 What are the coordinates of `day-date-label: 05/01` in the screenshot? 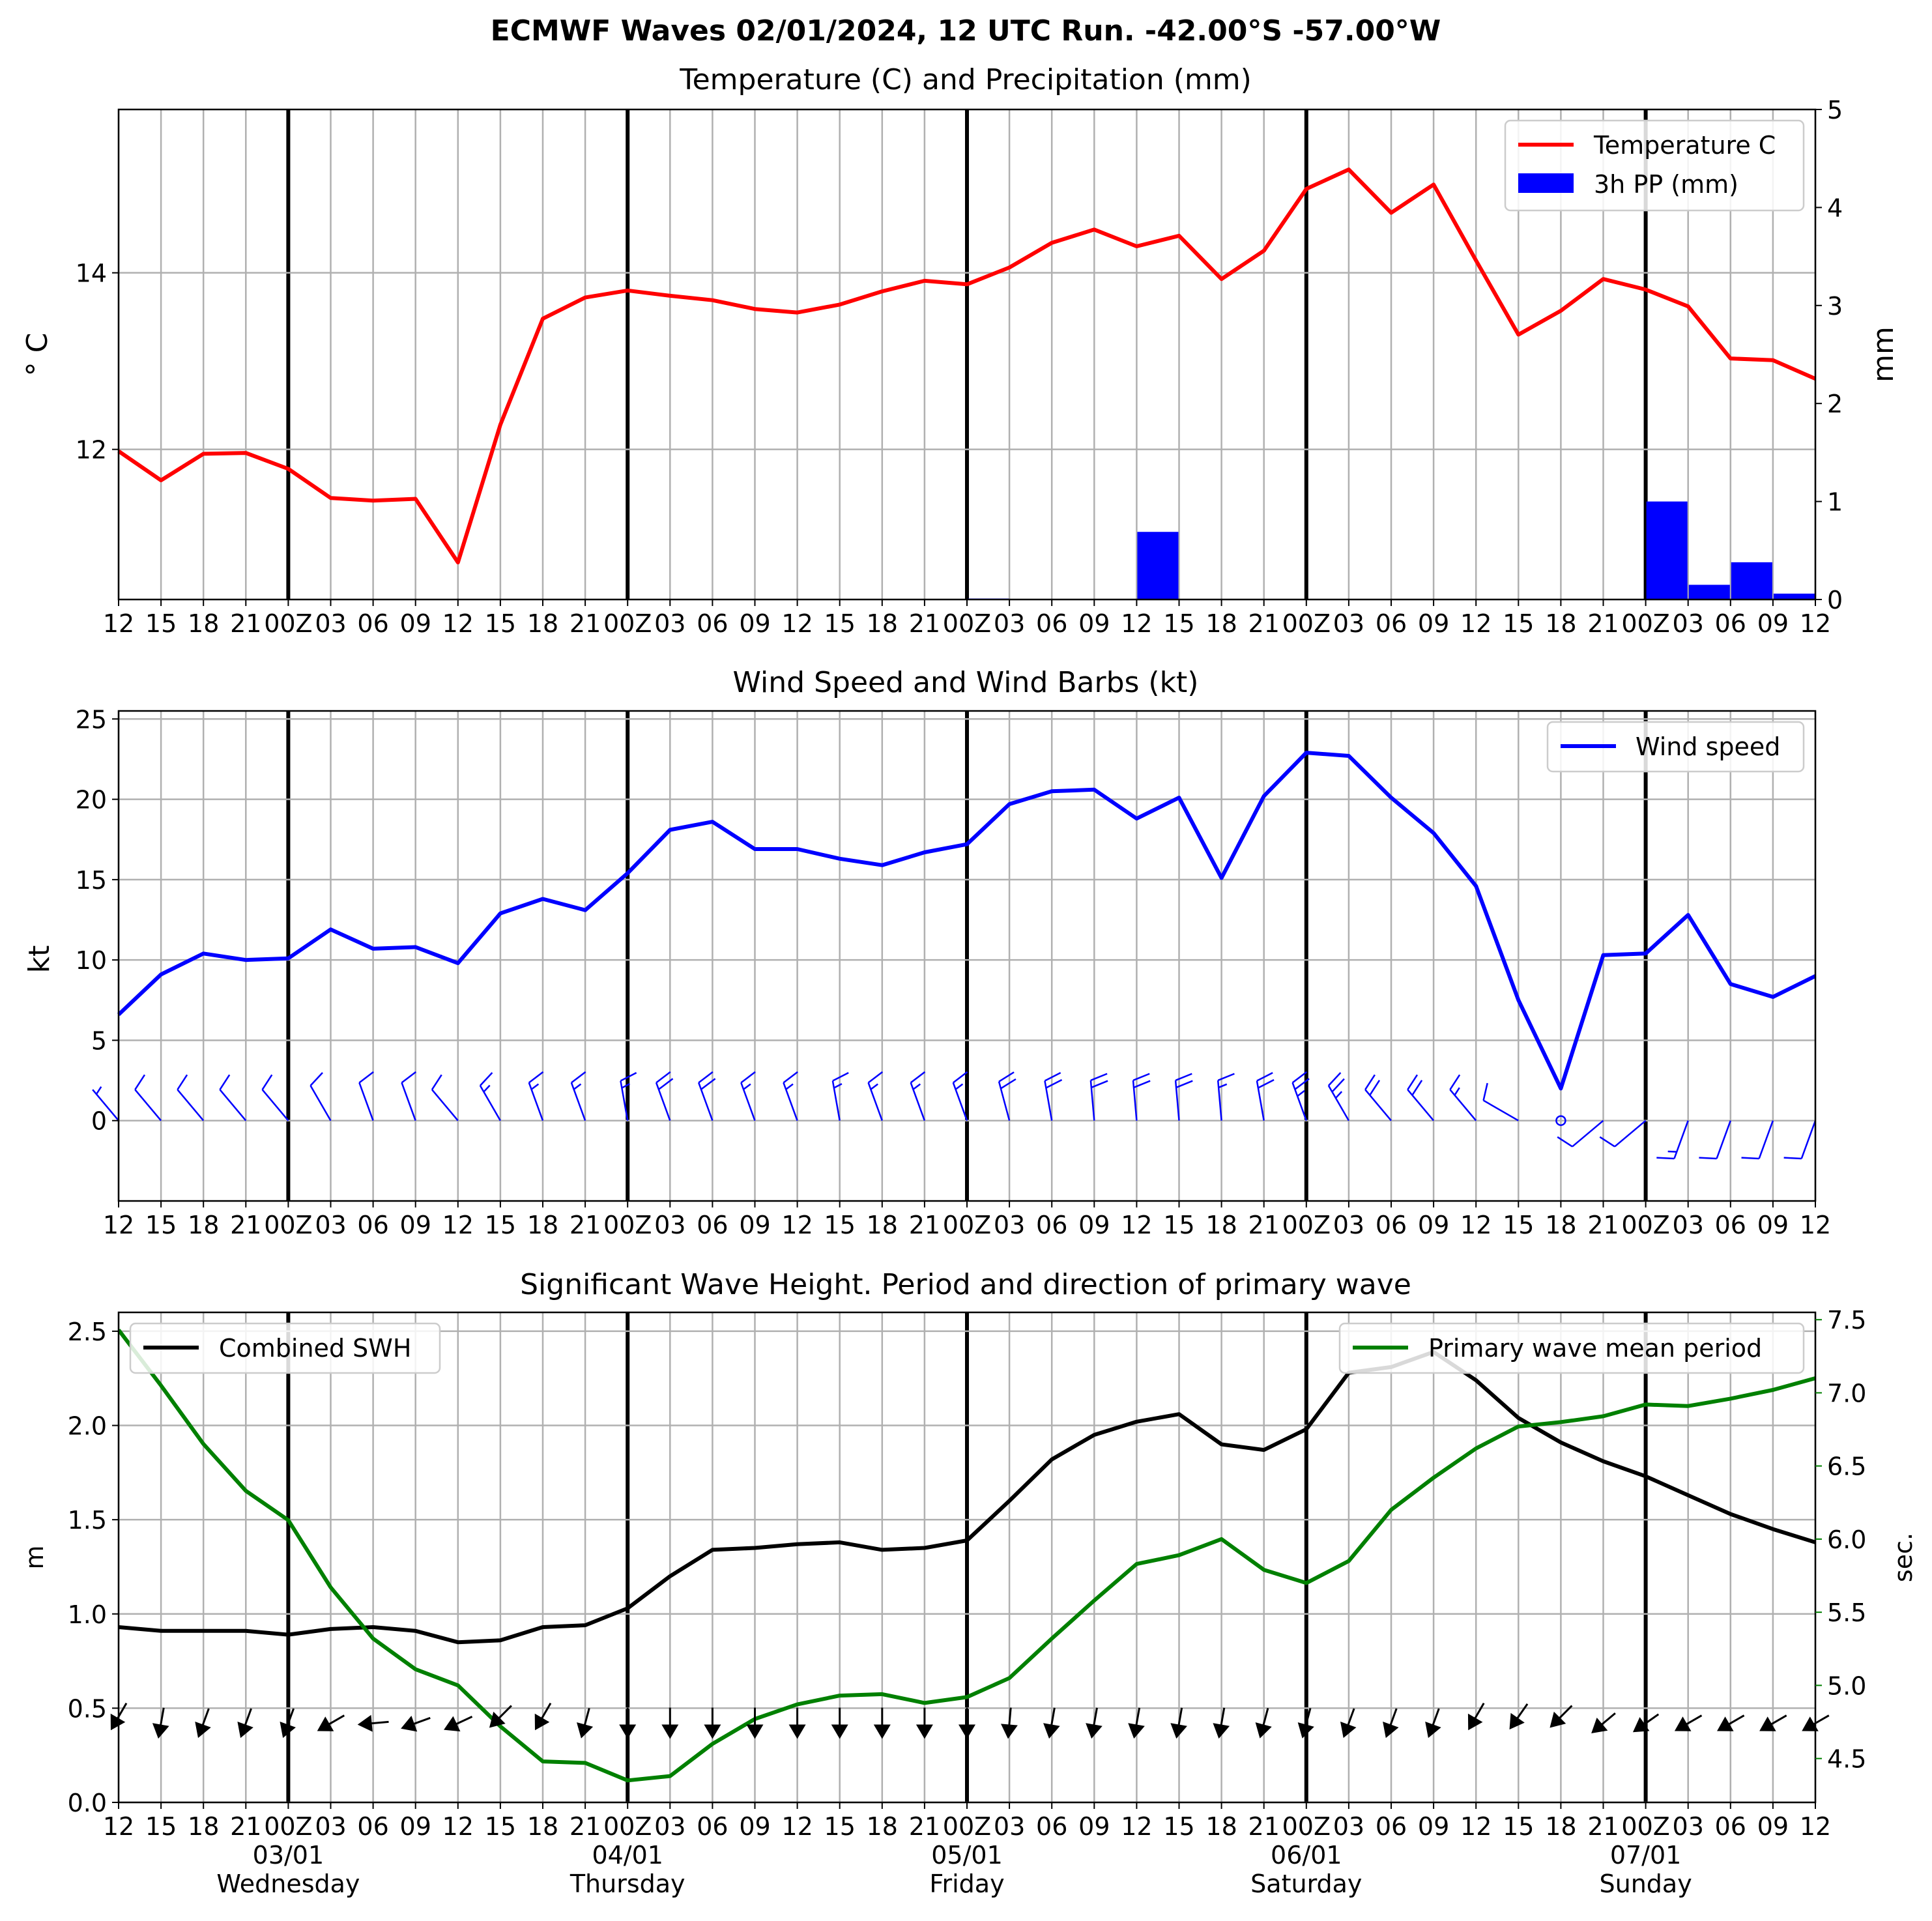 It's located at (967, 1855).